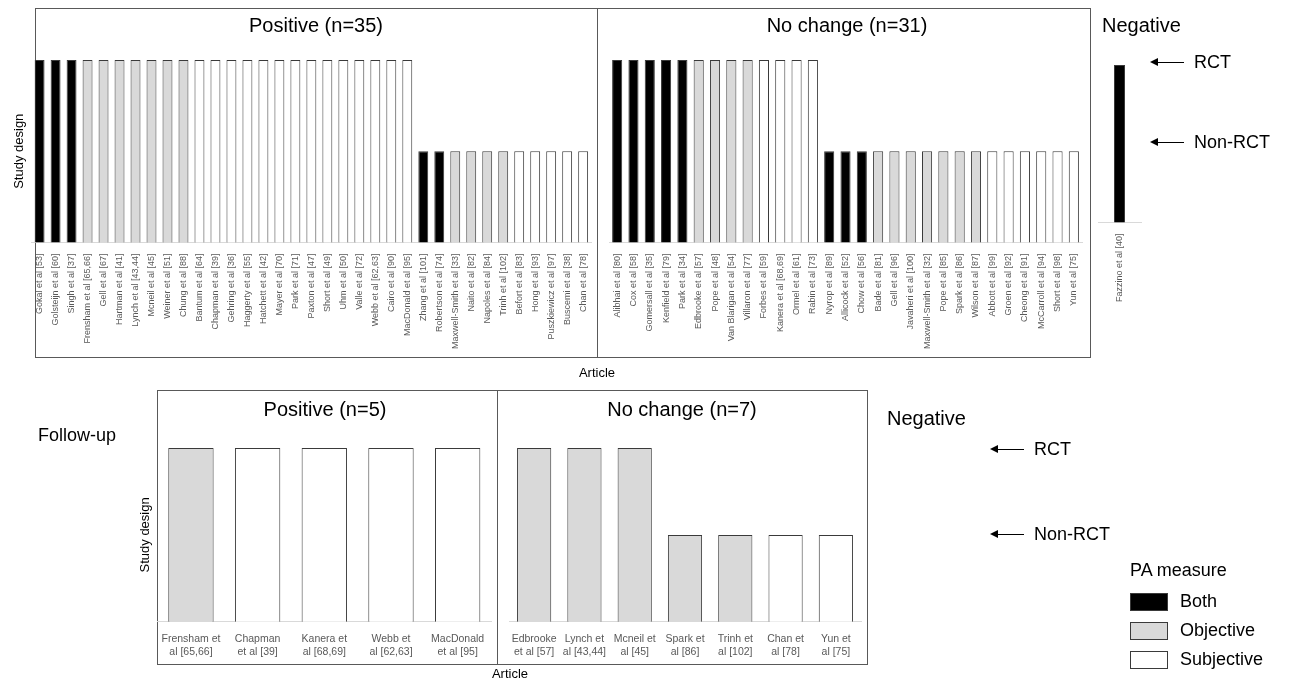  I want to click on chart-title: No change (n=31), so click(847, 25).